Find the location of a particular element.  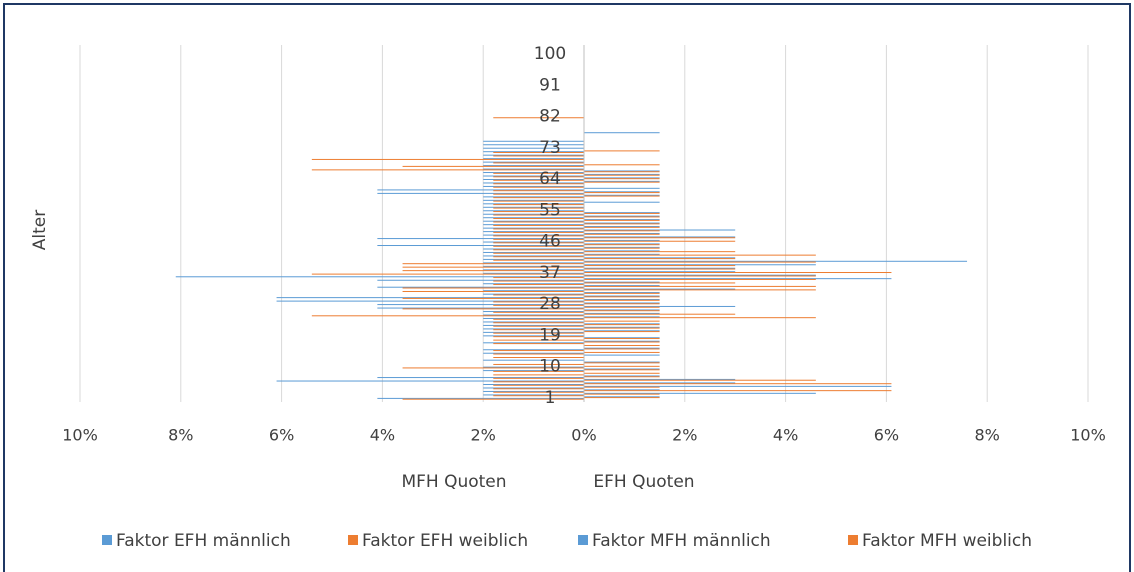

y-tick-label: 100 is located at coordinates (550, 54).